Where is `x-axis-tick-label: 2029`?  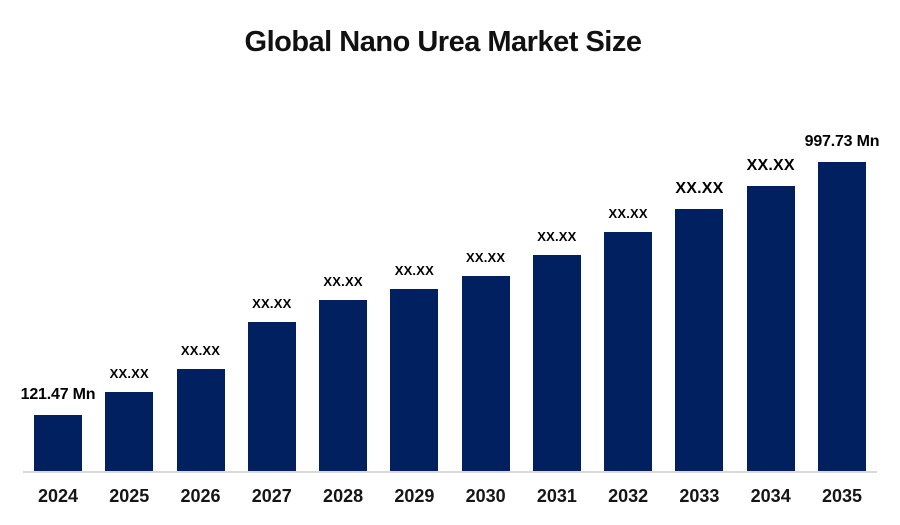
x-axis-tick-label: 2029 is located at coordinates (414, 496).